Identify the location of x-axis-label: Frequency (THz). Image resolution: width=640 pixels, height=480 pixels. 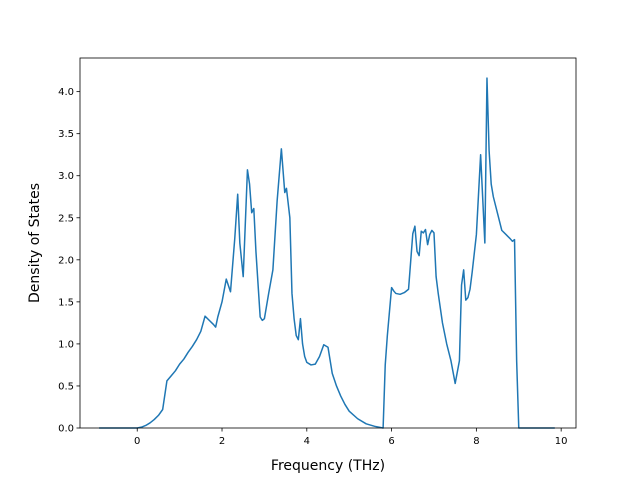
(328, 466).